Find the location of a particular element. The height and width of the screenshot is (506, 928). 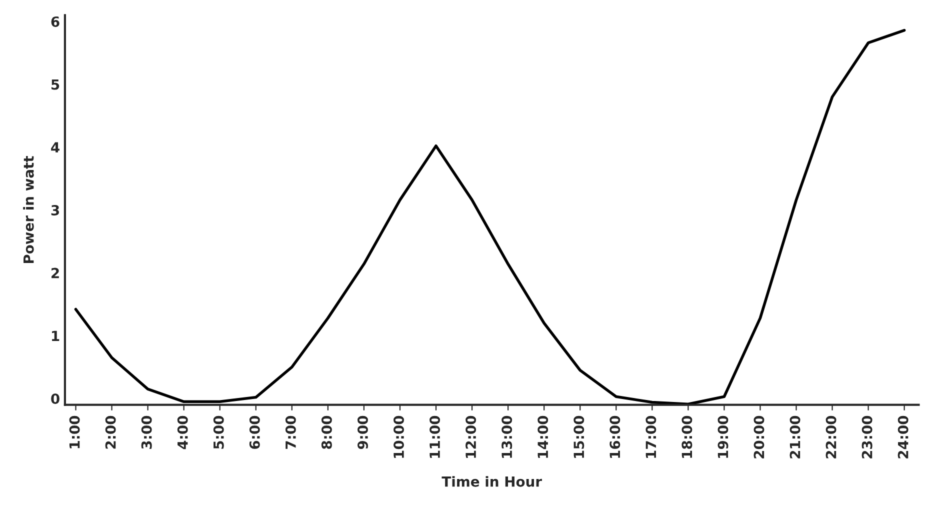

x-tick-label: 18:00 is located at coordinates (687, 437).